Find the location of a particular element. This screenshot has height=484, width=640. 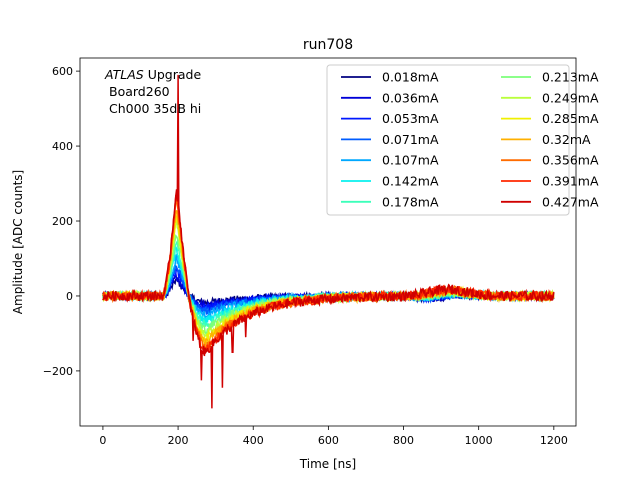

legend-label: 0.391mA is located at coordinates (570, 181).